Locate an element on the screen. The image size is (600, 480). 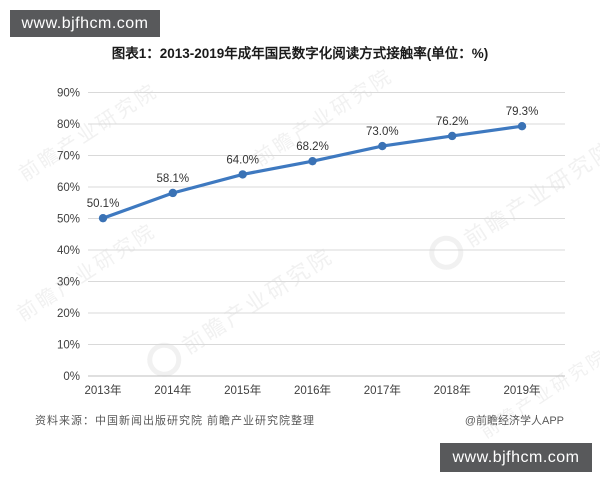
data-point-label: 64.0% is located at coordinates (242, 160).